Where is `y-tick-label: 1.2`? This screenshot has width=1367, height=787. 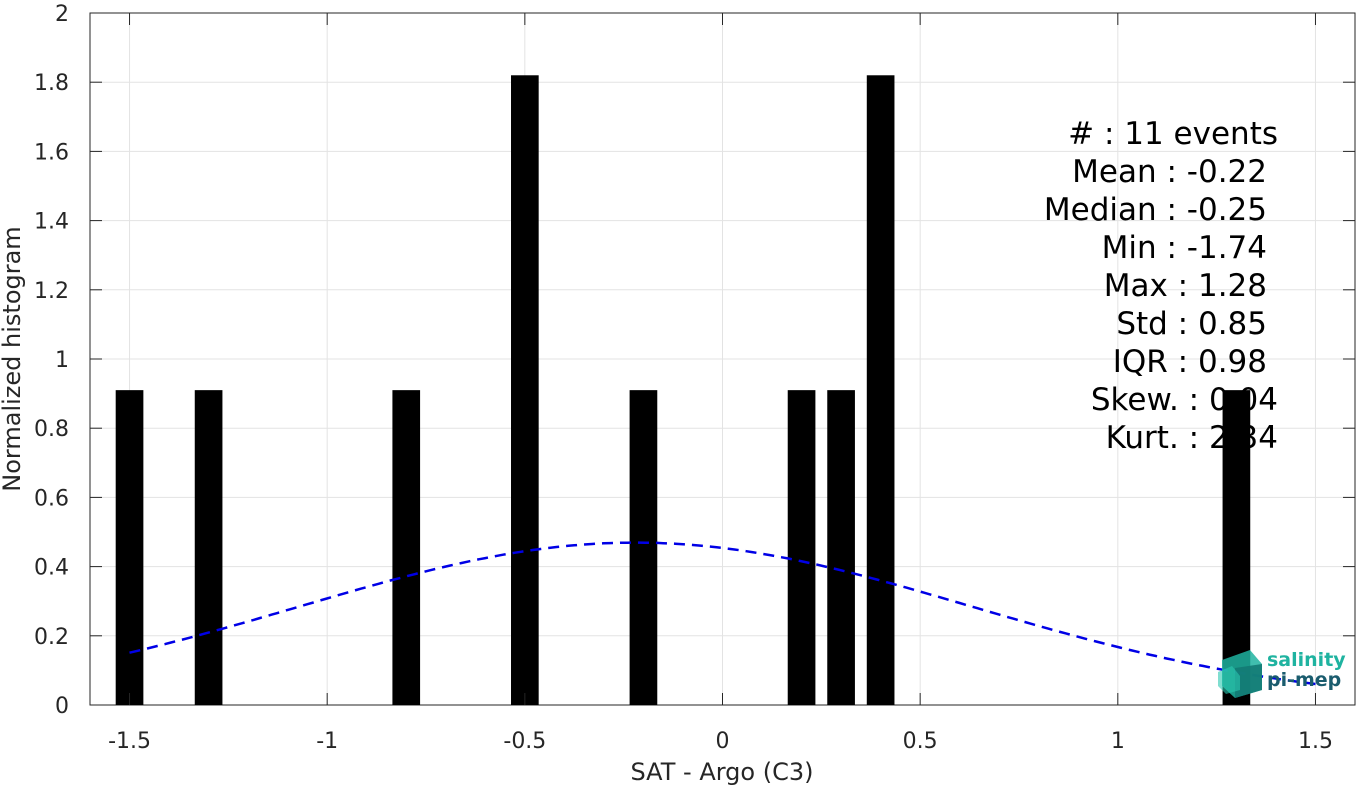 y-tick-label: 1.2 is located at coordinates (51, 291).